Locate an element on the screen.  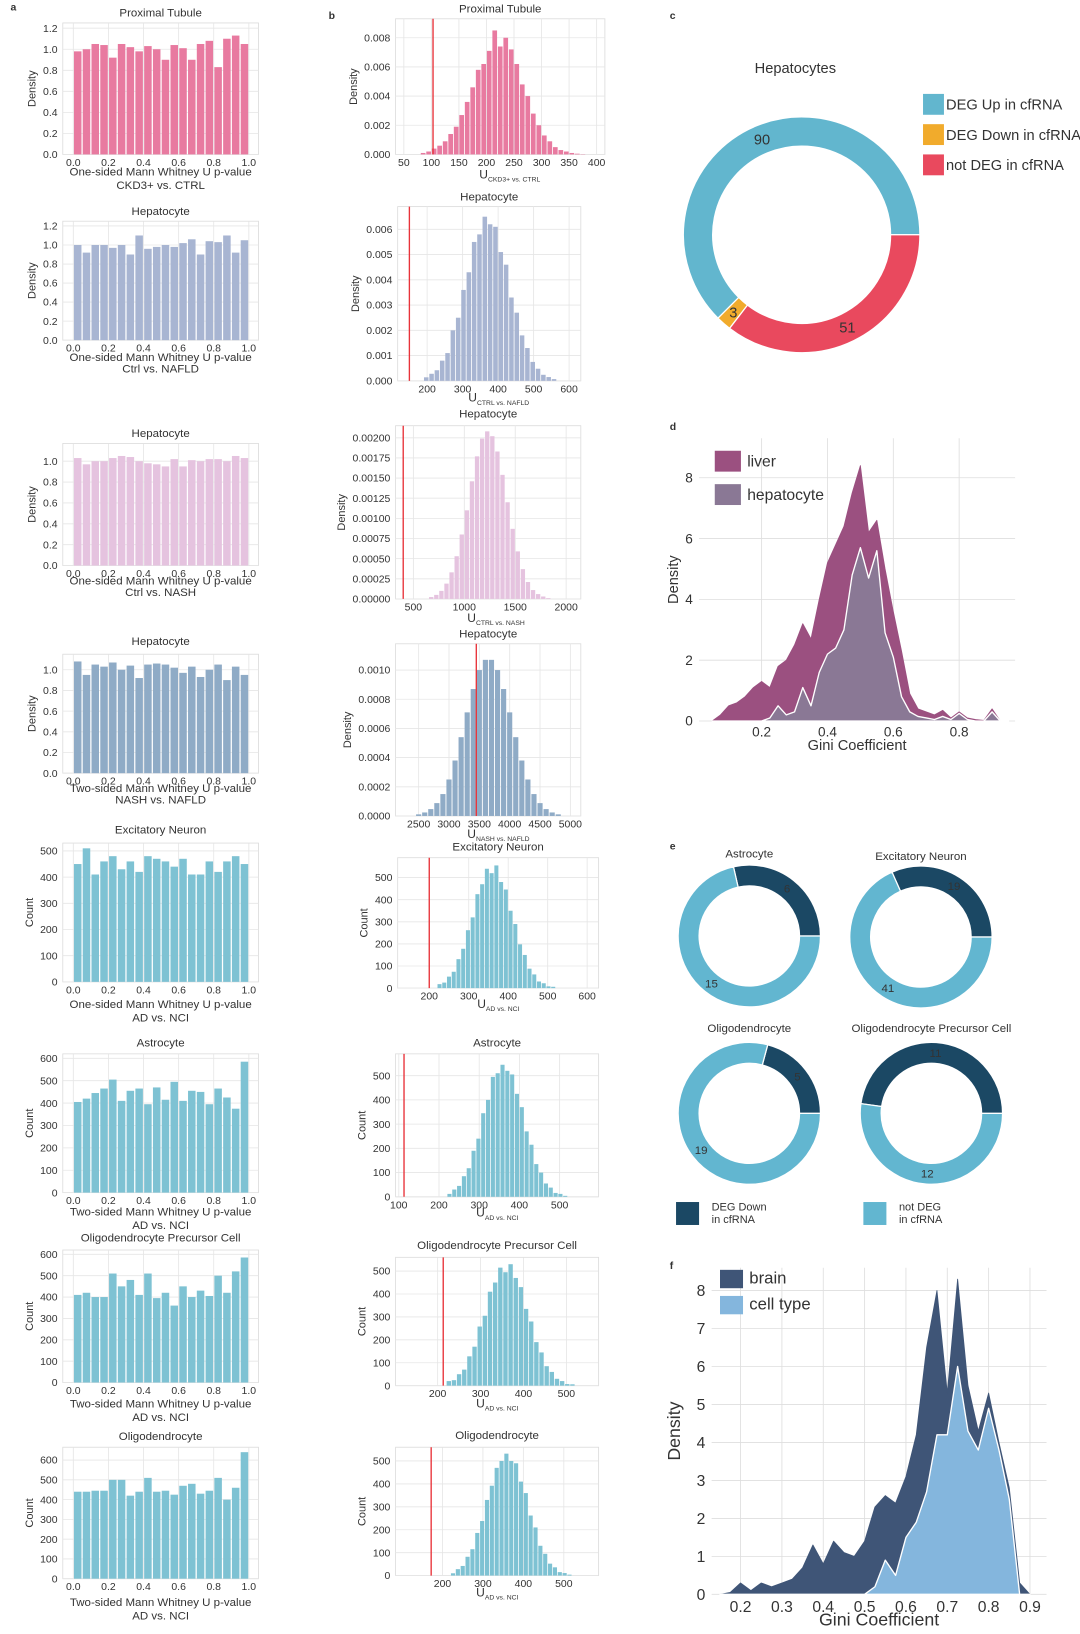
y-tick-label: 0.00125 is located at coordinates (372, 499).